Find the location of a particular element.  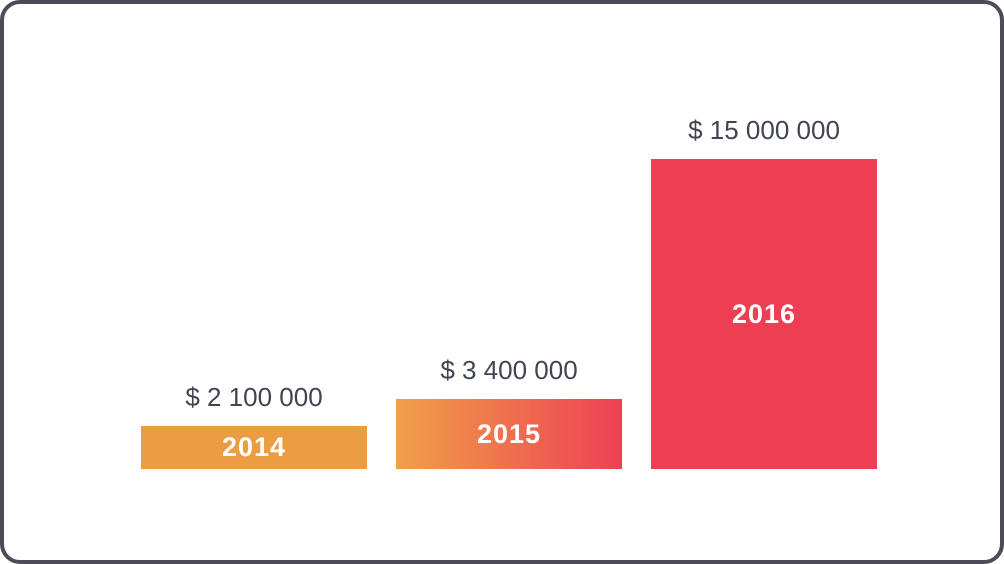

bar-year-label-2015: 2015 is located at coordinates (509, 433).